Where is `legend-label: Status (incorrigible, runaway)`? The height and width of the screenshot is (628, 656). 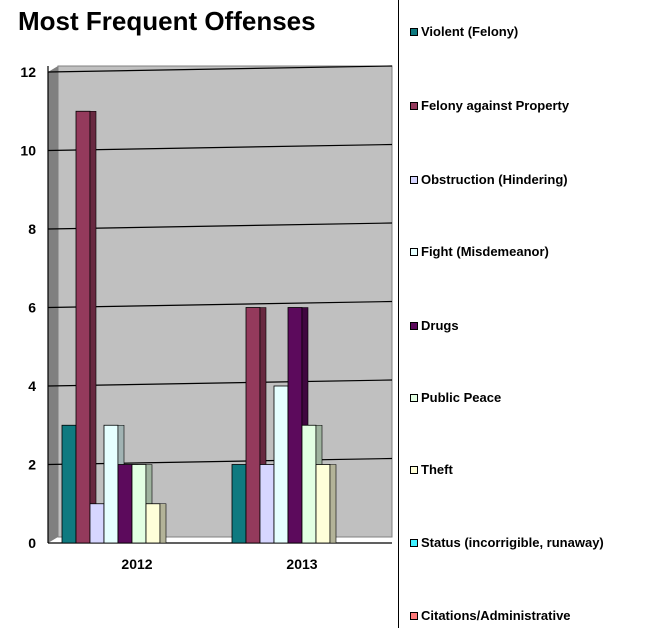
legend-label: Status (incorrigible, runaway) is located at coordinates (512, 542).